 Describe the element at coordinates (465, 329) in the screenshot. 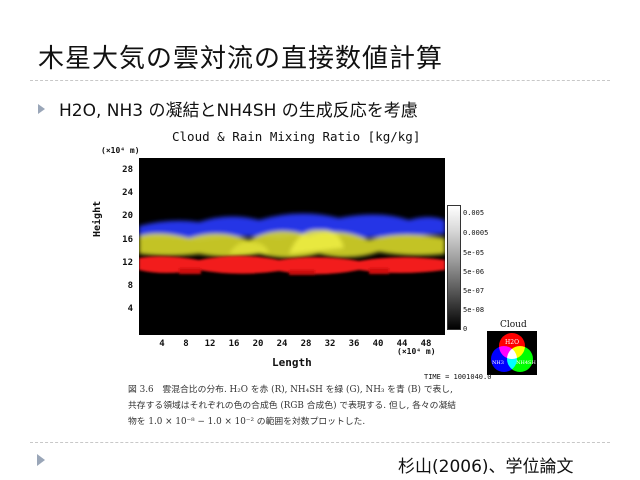

I see `colorbar-label: 0` at that location.